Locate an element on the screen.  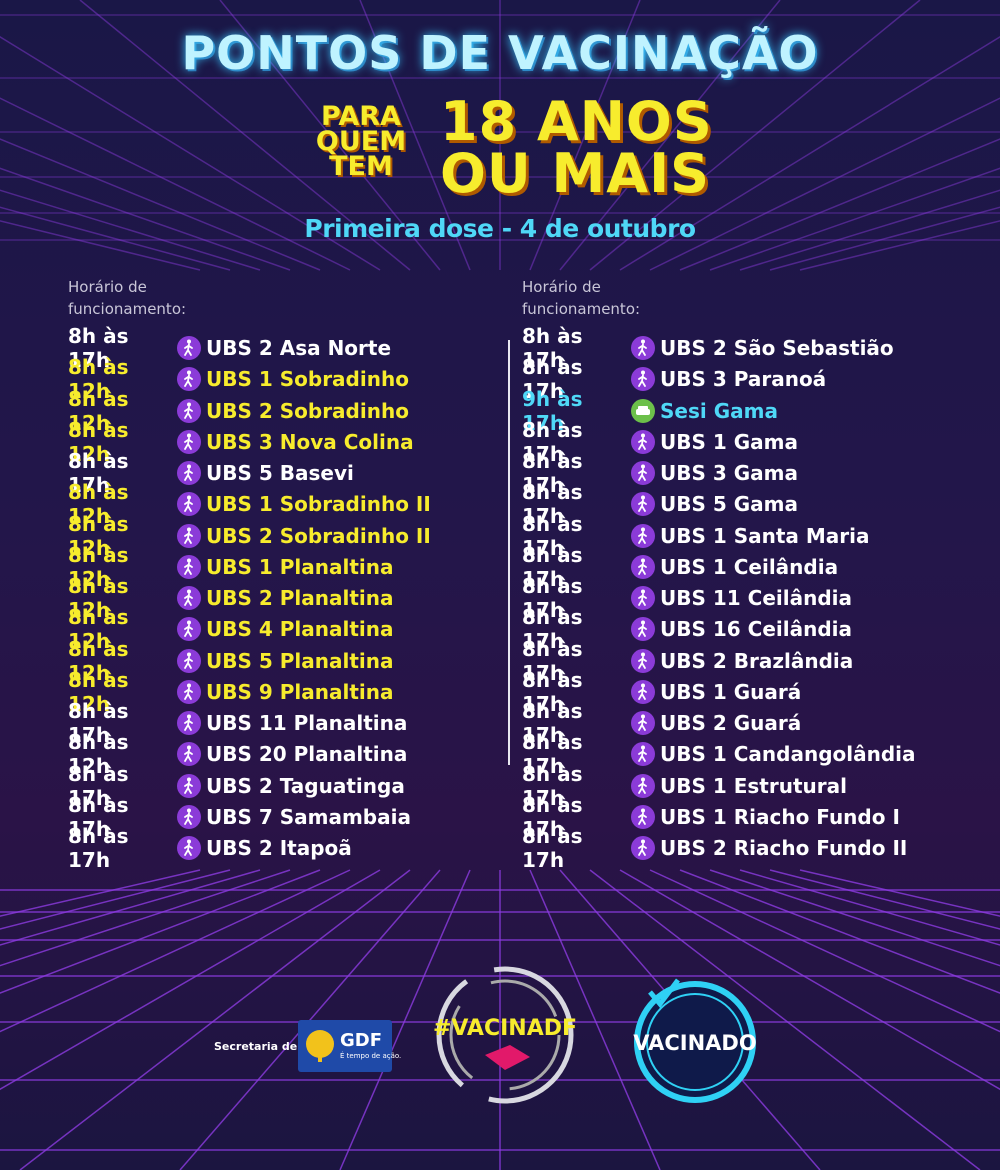
location: UBS 7 Samambaia is located at coordinates (308, 816).